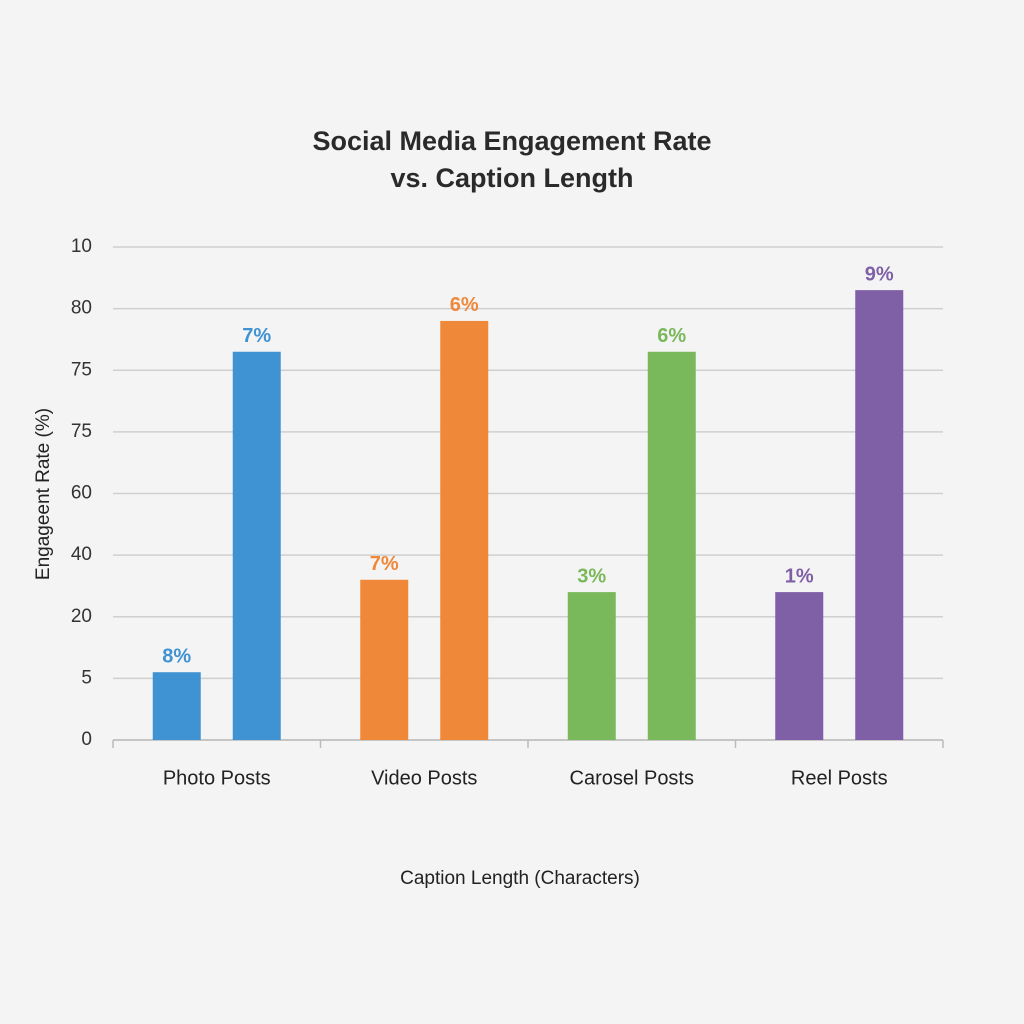 The width and height of the screenshot is (1024, 1024). What do you see at coordinates (81, 554) in the screenshot?
I see `y-tick-label: 40` at bounding box center [81, 554].